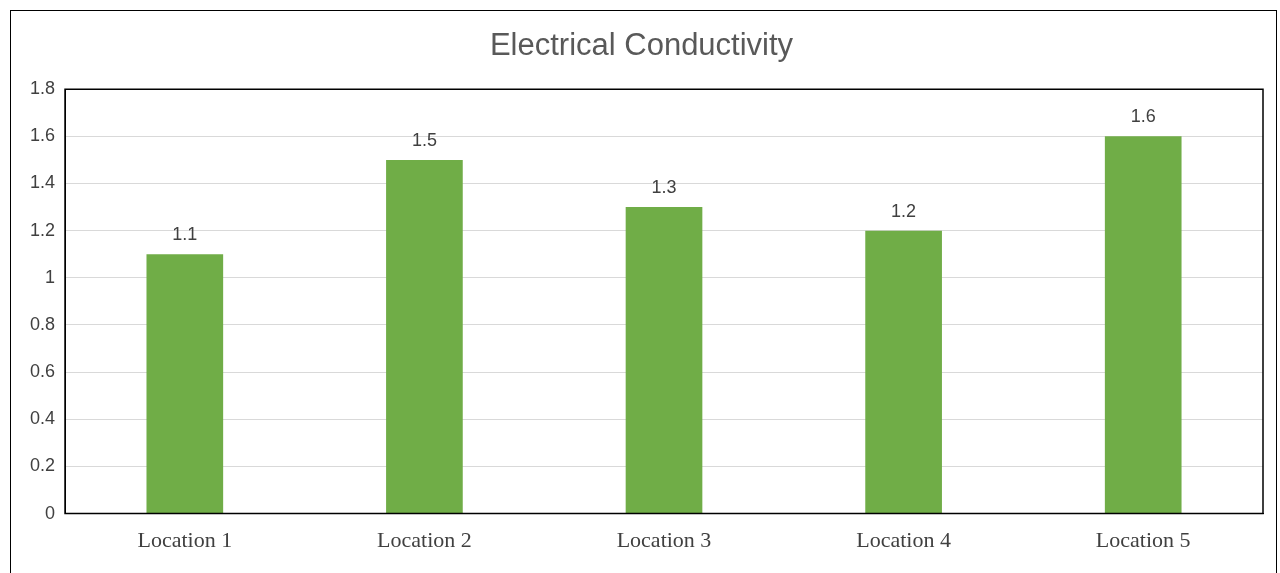 The width and height of the screenshot is (1280, 573). I want to click on x-tick-label: Location 3, so click(664, 539).